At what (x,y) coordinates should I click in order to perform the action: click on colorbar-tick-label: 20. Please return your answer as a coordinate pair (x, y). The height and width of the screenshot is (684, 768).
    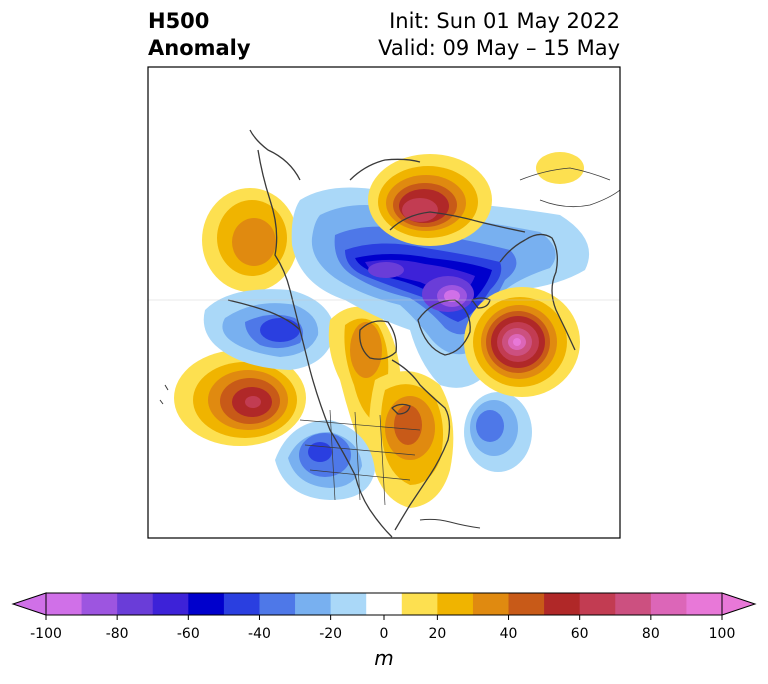
    Looking at the image, I should click on (437, 634).